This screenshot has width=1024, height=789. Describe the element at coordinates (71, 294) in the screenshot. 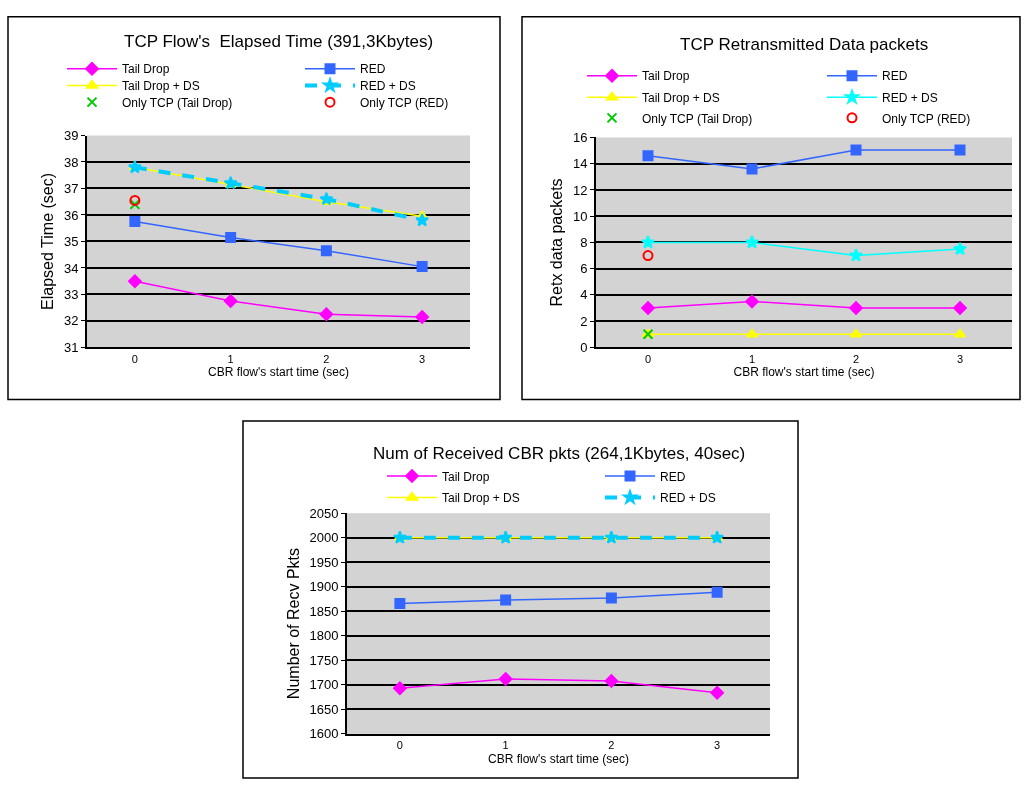

I see `y-tick-label: 33` at that location.